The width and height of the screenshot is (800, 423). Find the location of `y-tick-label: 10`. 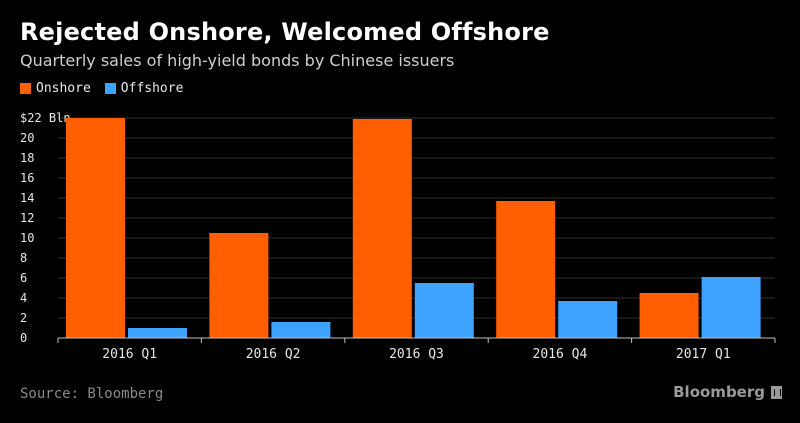

y-tick-label: 10 is located at coordinates (27, 238).